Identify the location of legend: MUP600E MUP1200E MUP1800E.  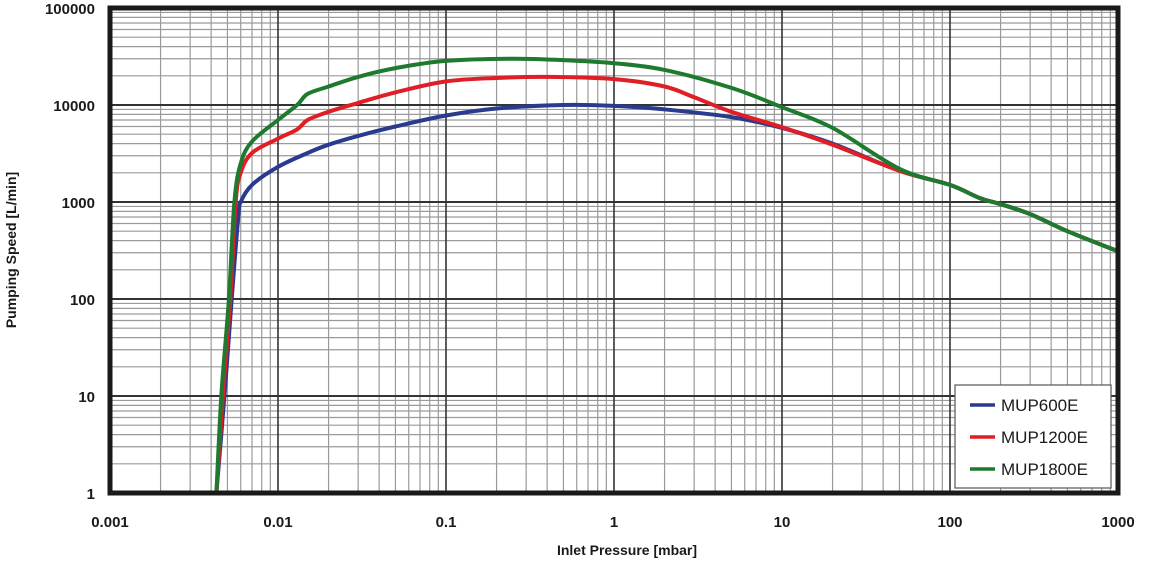
(1033, 436).